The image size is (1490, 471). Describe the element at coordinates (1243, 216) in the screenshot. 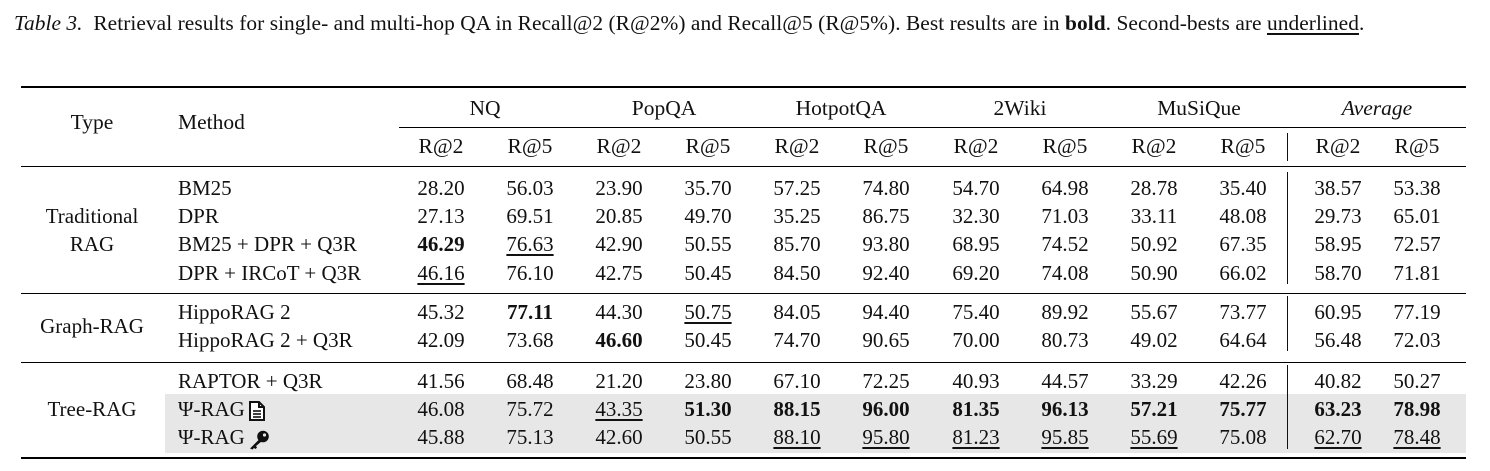

I see `value-text: 48.08` at that location.